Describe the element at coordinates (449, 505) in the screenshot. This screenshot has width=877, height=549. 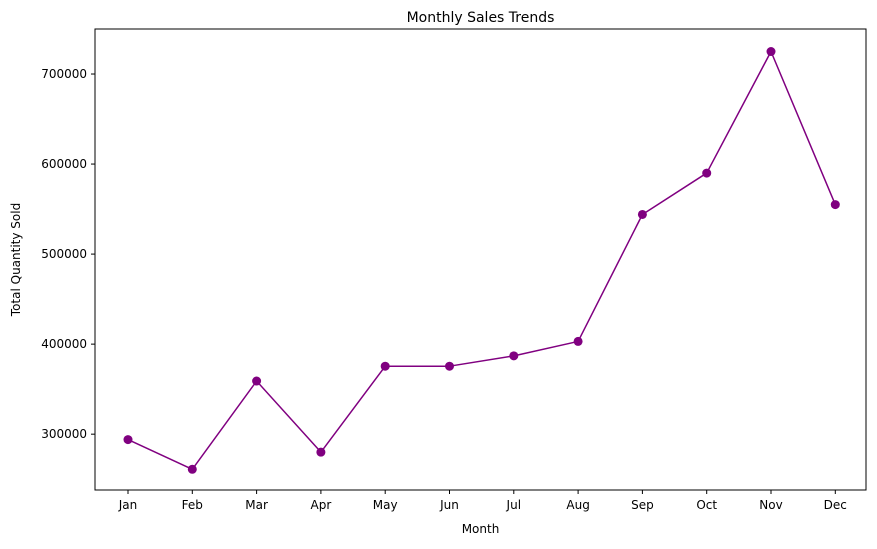
I see `x-tick-label: Jun` at that location.